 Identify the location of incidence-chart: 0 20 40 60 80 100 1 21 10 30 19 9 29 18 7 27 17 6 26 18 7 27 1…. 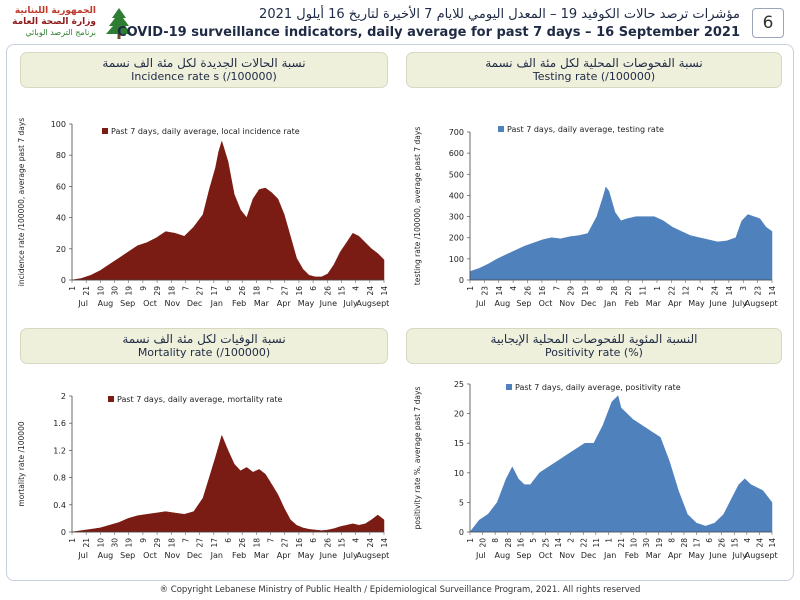
(203, 213).